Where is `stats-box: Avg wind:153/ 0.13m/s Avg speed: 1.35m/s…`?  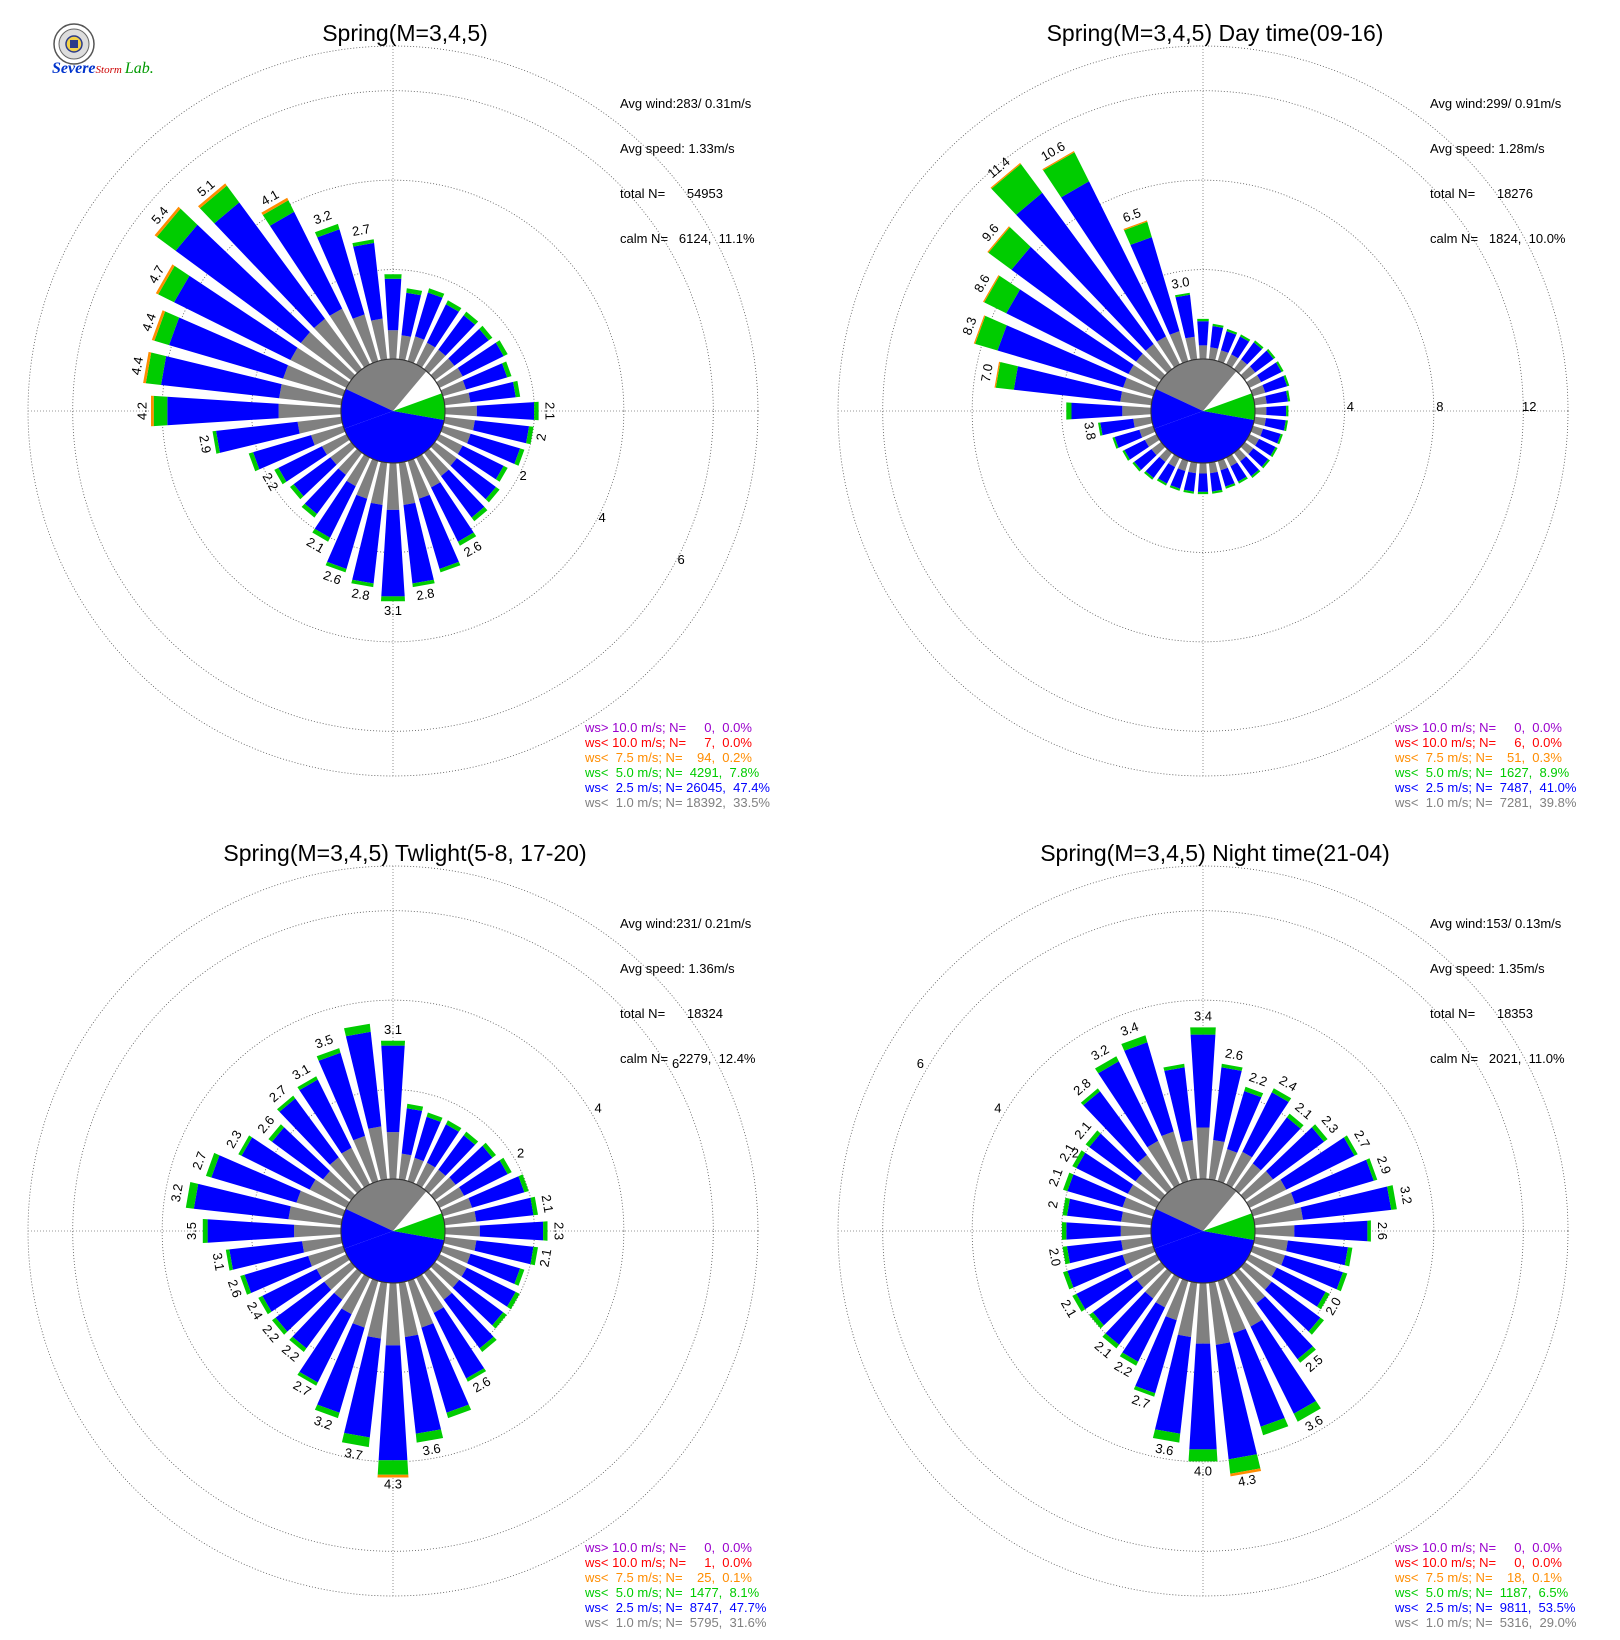 stats-box: Avg wind:153/ 0.13m/s Avg speed: 1.35m/s… is located at coordinates (1497, 991).